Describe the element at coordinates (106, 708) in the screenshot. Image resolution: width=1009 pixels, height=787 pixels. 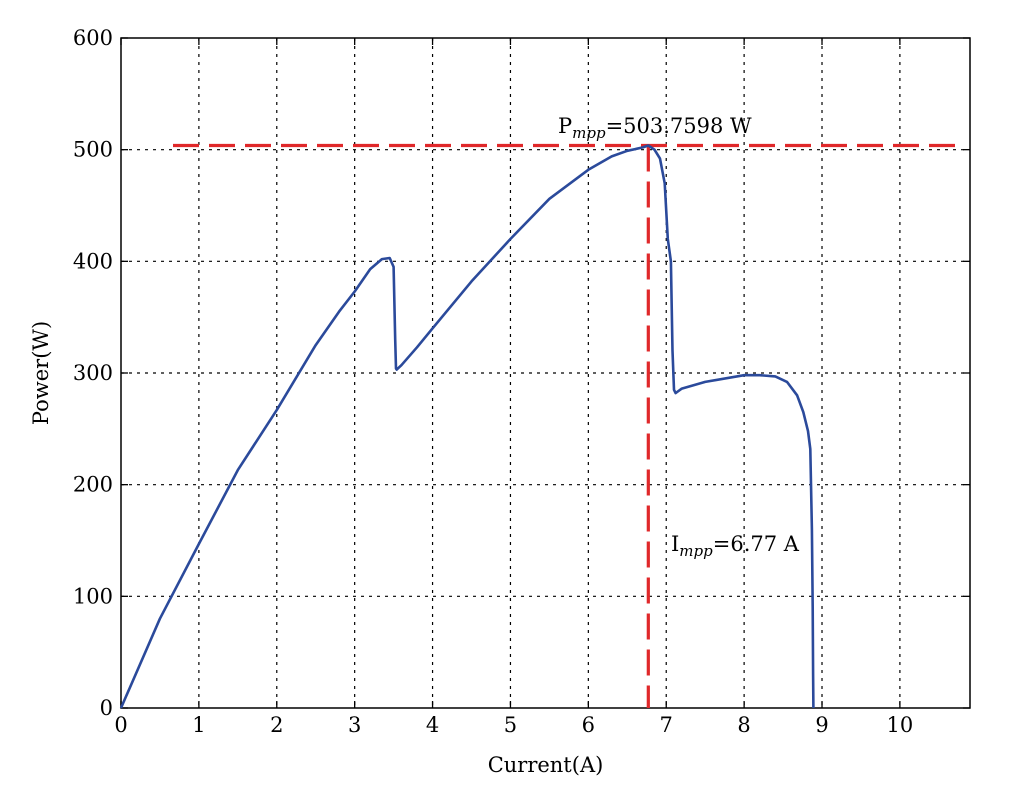
I see `y-tick-label: 0` at that location.